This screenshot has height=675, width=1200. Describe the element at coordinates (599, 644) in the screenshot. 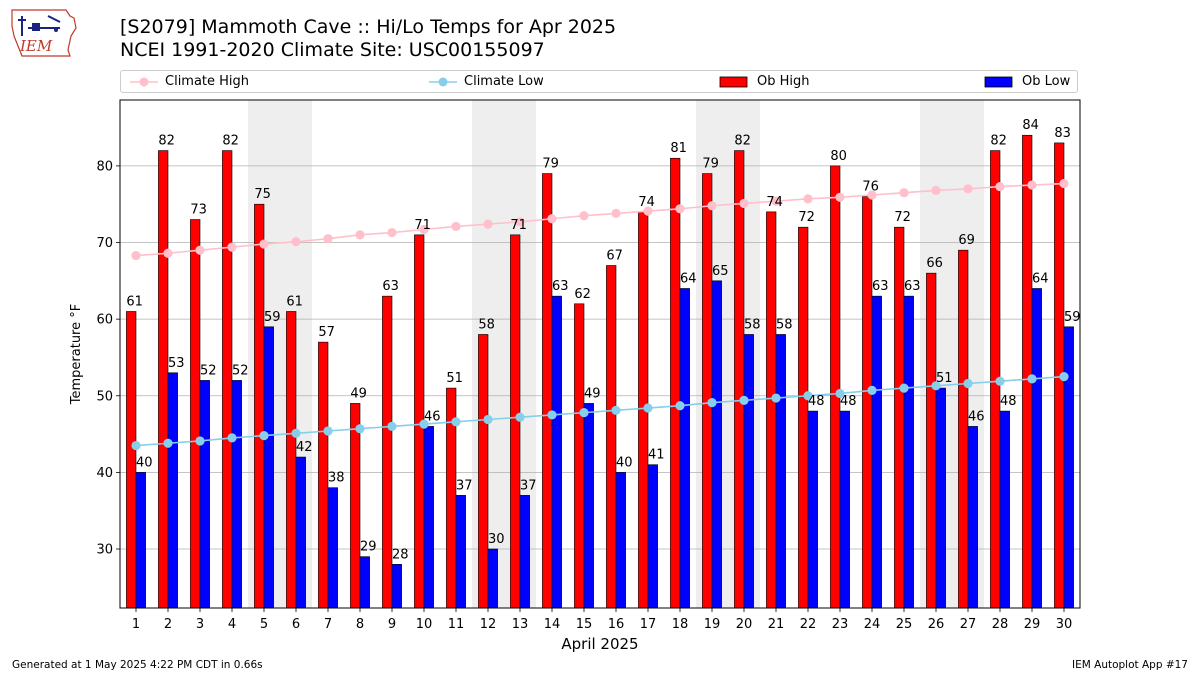

I see `x-axis-label: April 2025` at that location.